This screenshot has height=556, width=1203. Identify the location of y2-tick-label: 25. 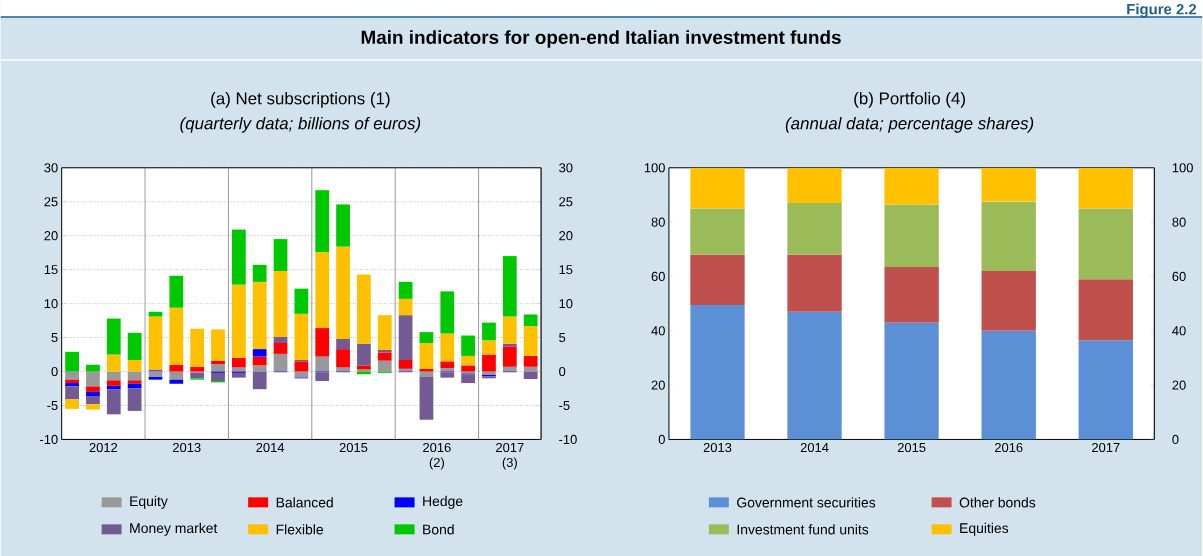
(566, 202).